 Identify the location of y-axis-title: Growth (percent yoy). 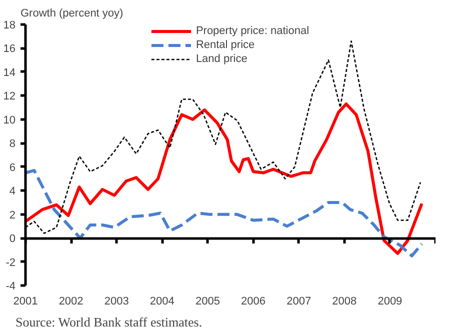
(72, 14).